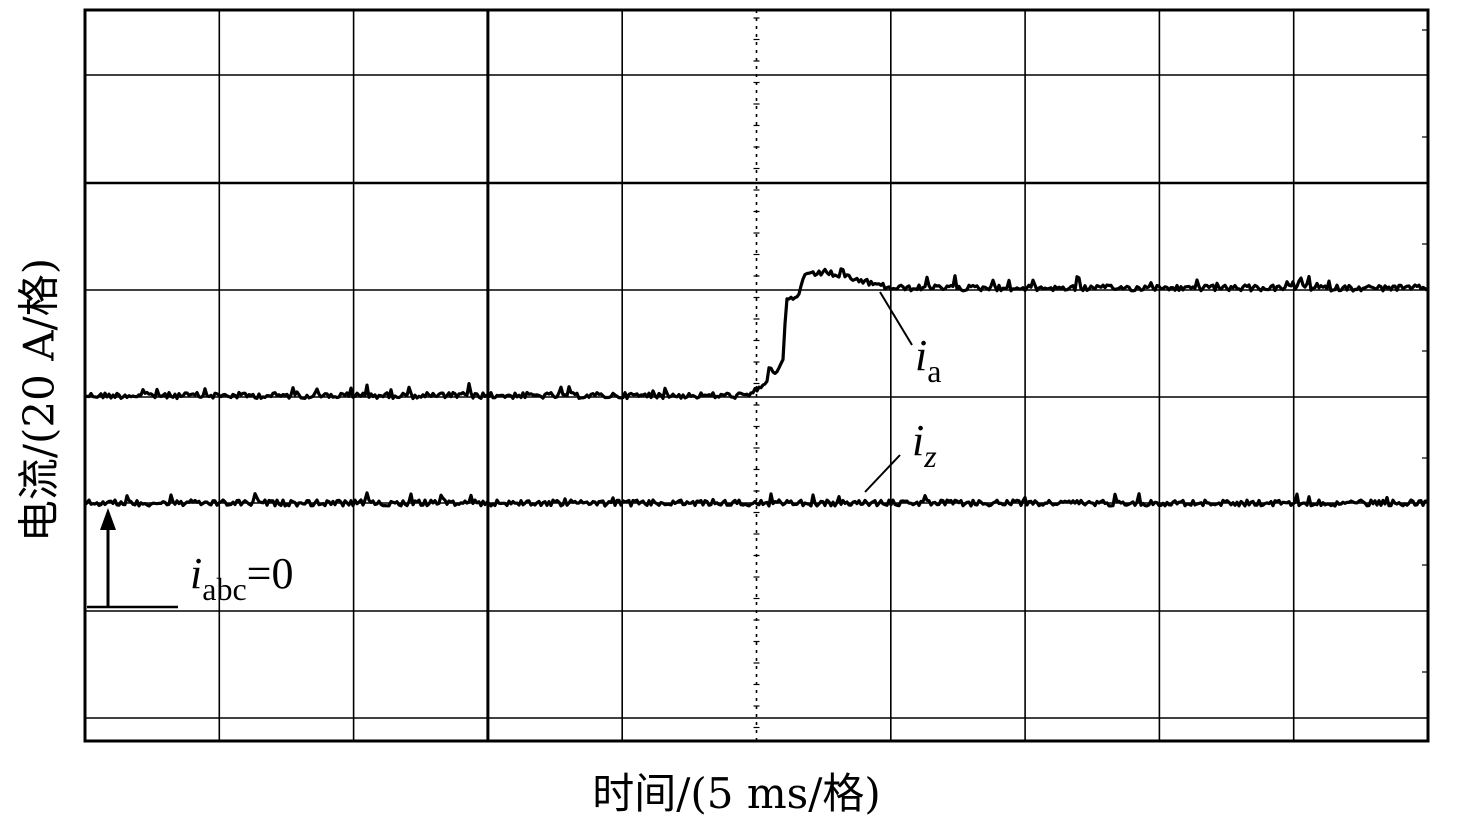 This screenshot has height=832, width=1473. What do you see at coordinates (756, 499) in the screenshot?
I see `trace-i_z` at bounding box center [756, 499].